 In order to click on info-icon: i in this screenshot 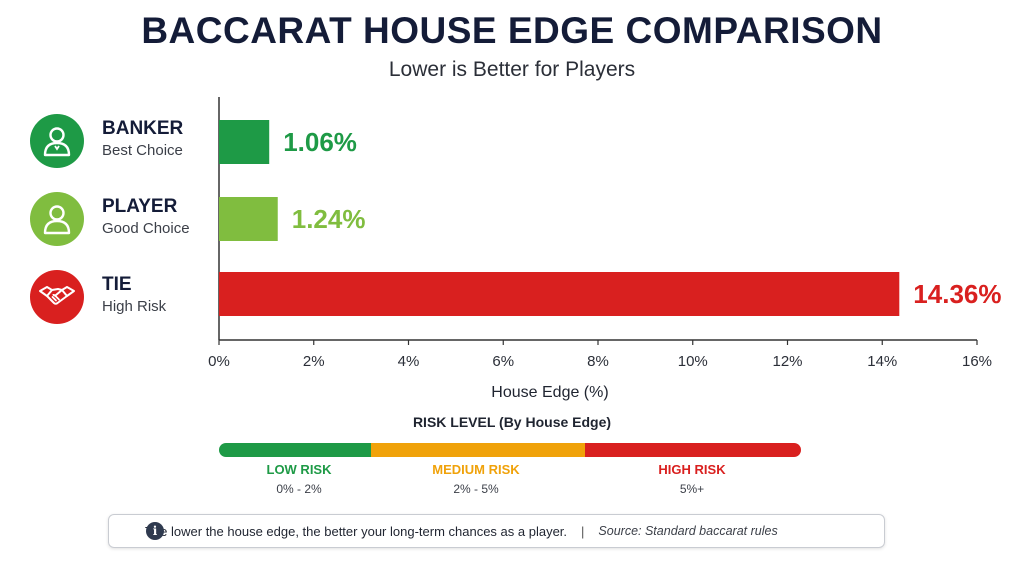, I will do `click(155, 531)`.